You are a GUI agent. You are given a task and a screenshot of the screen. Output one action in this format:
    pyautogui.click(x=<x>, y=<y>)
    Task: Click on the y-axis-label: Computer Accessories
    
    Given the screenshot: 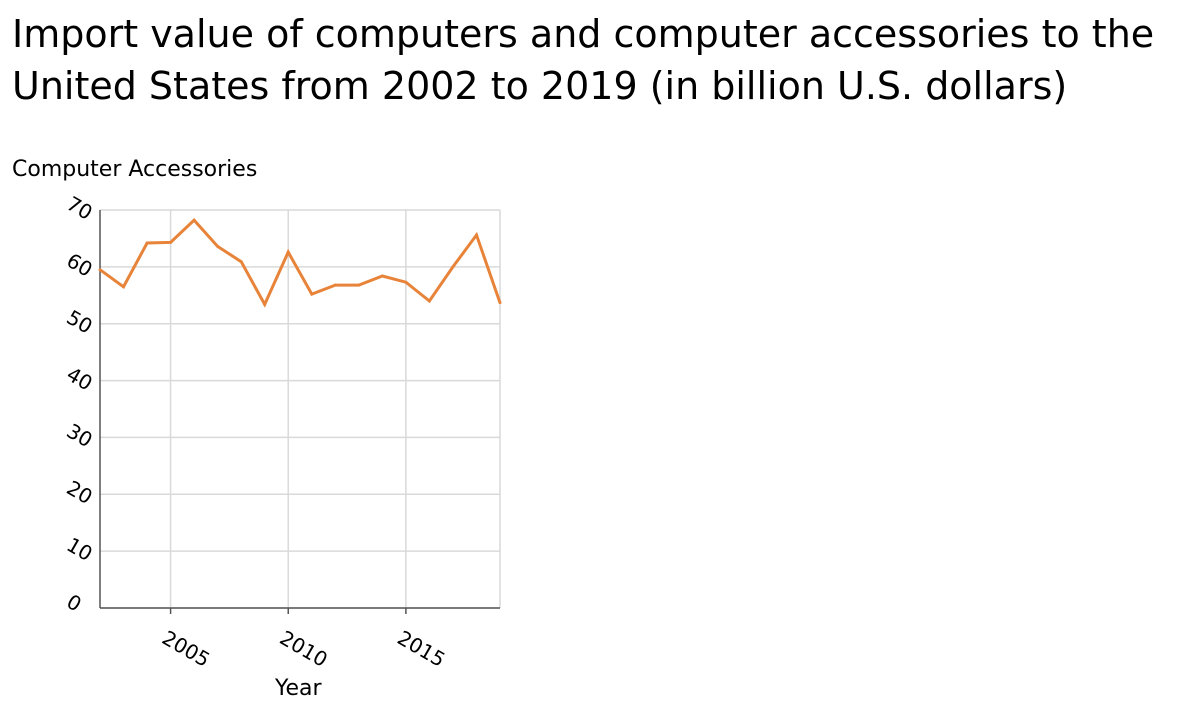 What is the action you would take?
    pyautogui.click(x=135, y=169)
    